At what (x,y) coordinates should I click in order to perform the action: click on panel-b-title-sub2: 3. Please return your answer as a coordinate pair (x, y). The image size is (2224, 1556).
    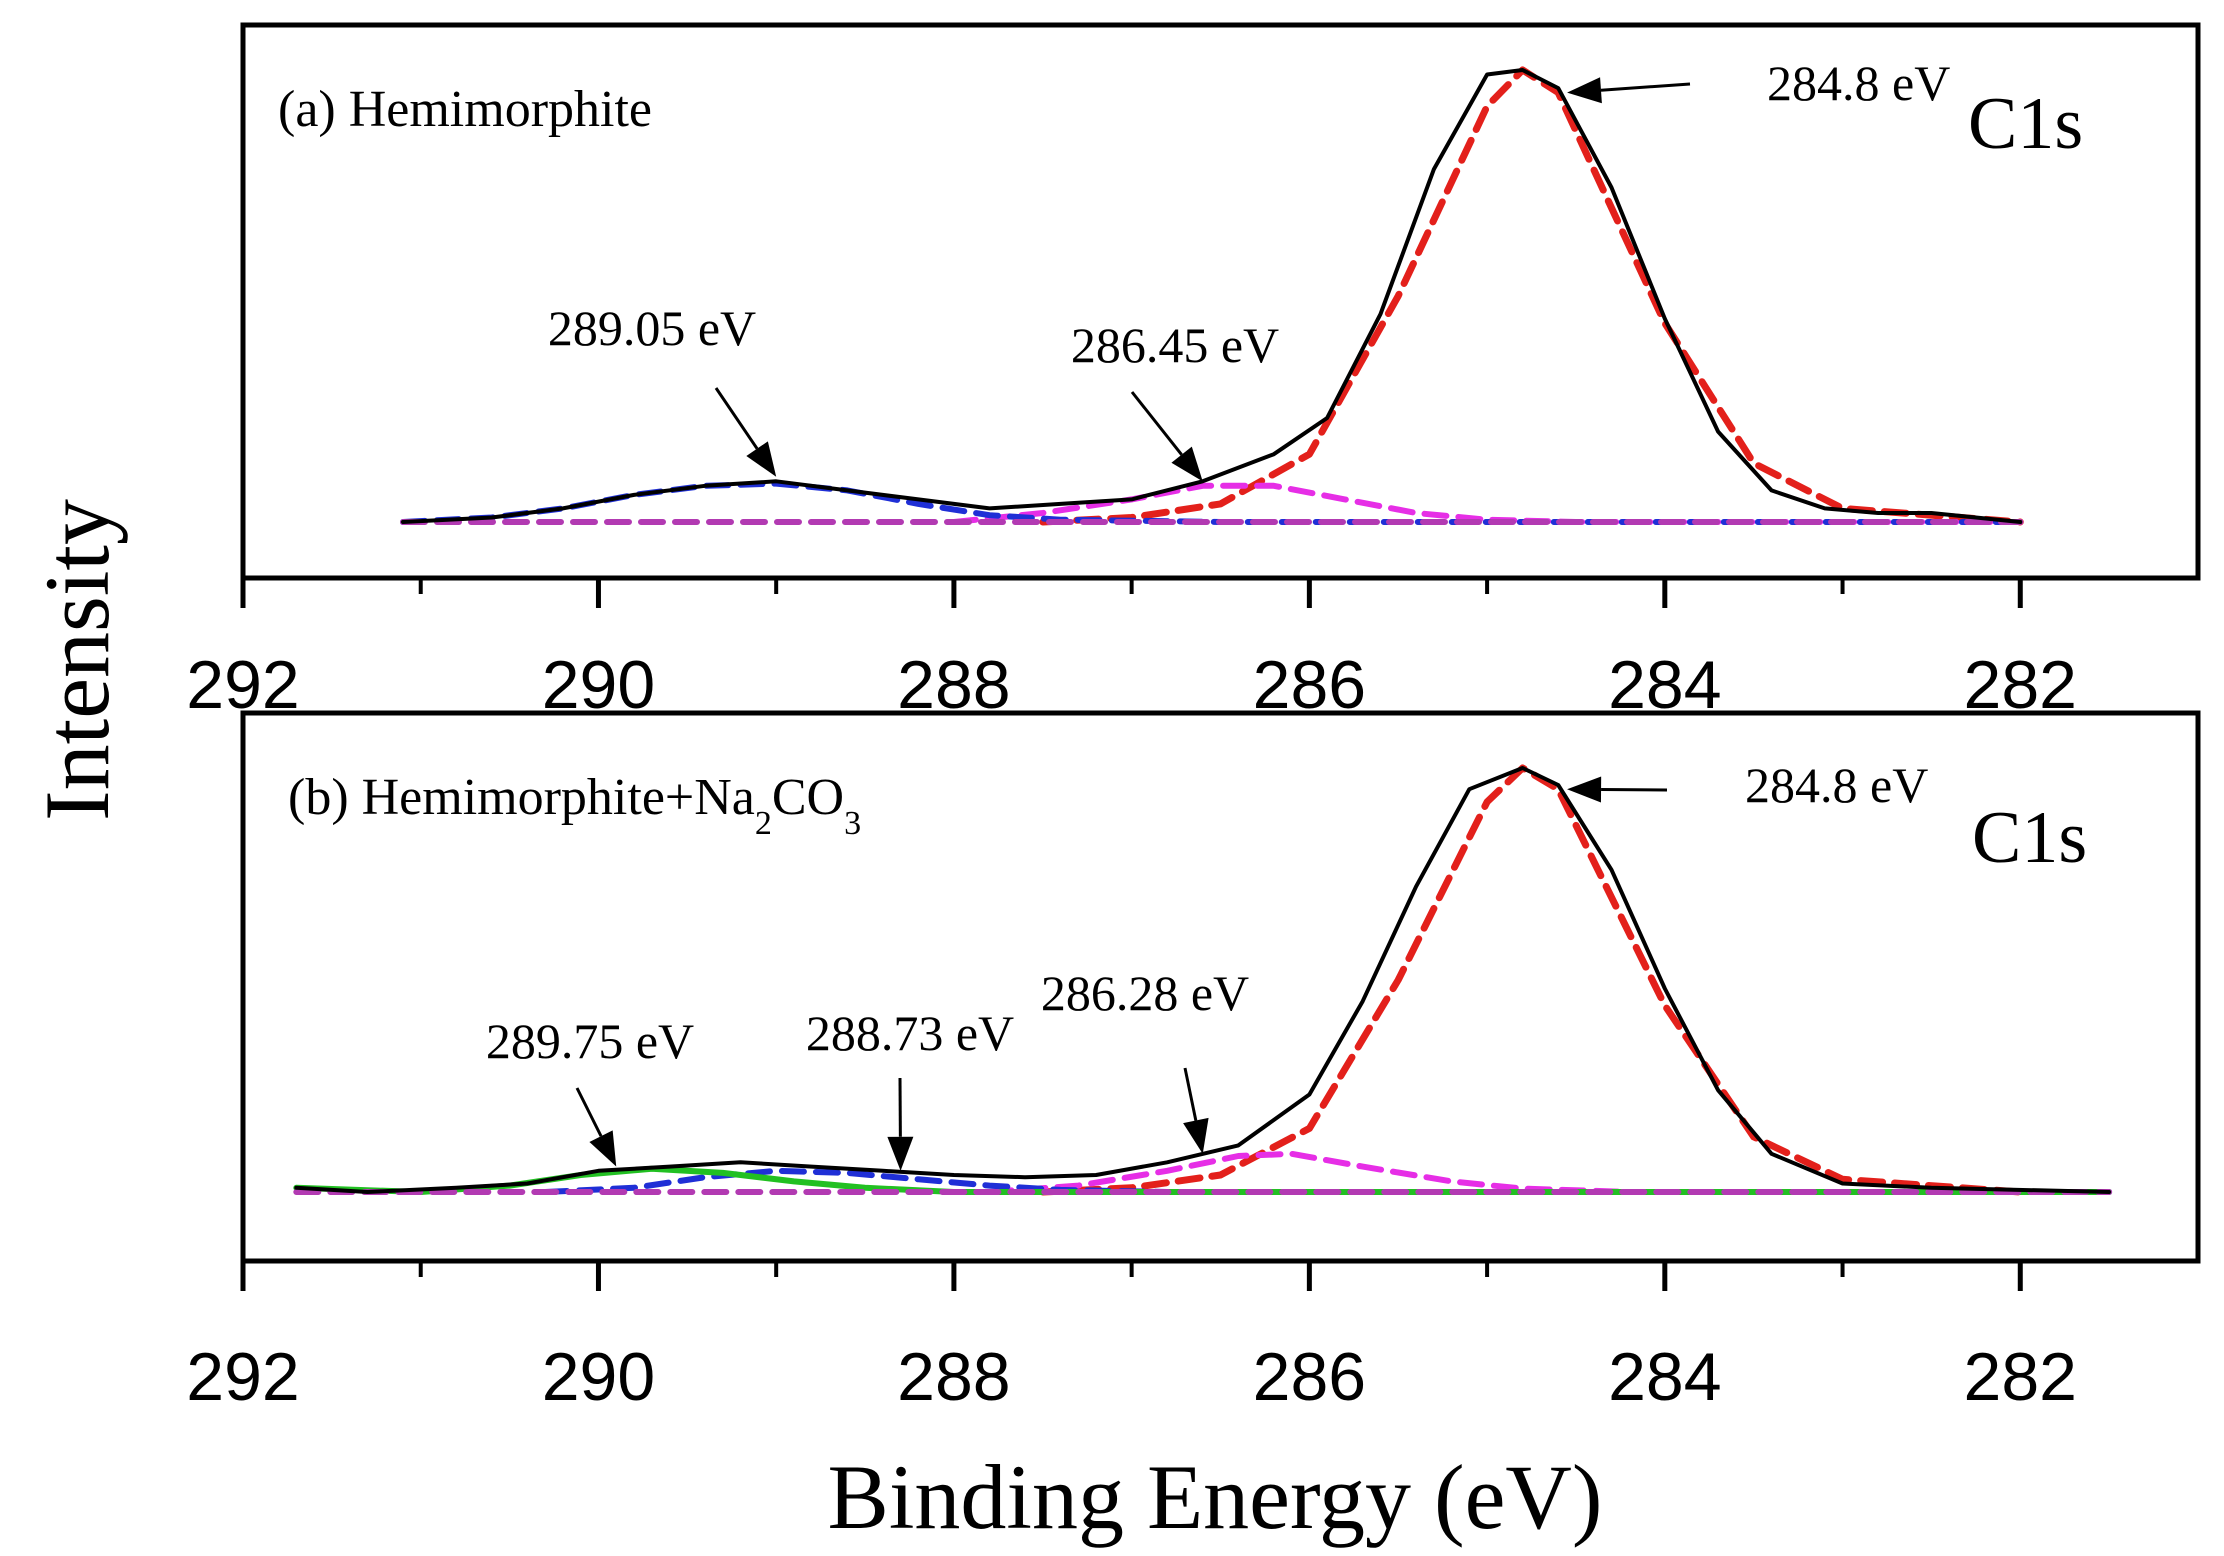
    Looking at the image, I should click on (852, 823).